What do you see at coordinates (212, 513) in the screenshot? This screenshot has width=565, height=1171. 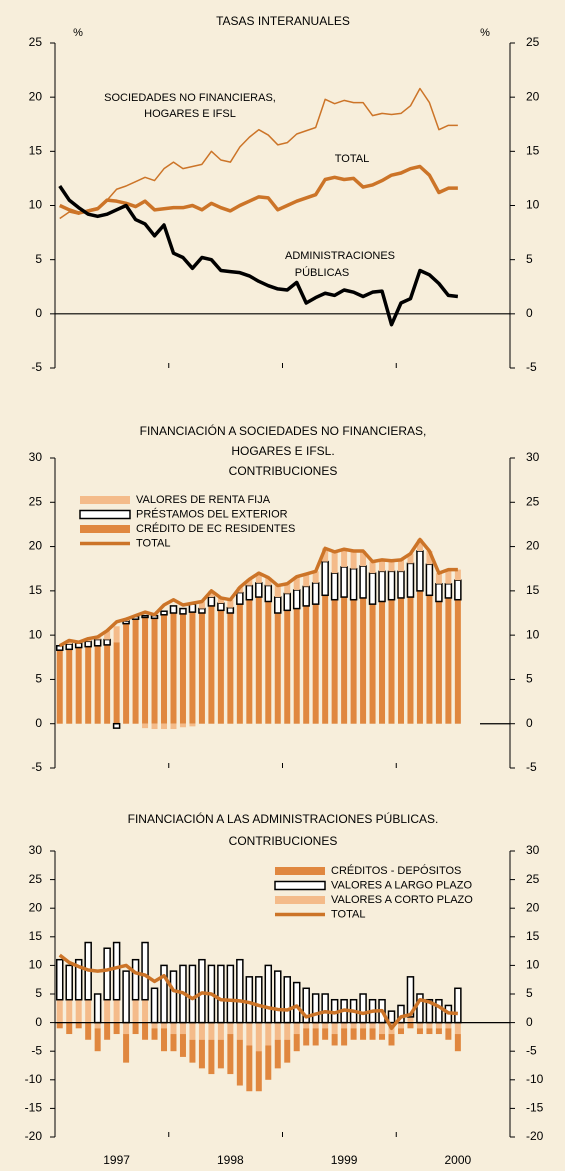 I see `legend-label: PRÉSTAMOS DEL EXTERIOR` at bounding box center [212, 513].